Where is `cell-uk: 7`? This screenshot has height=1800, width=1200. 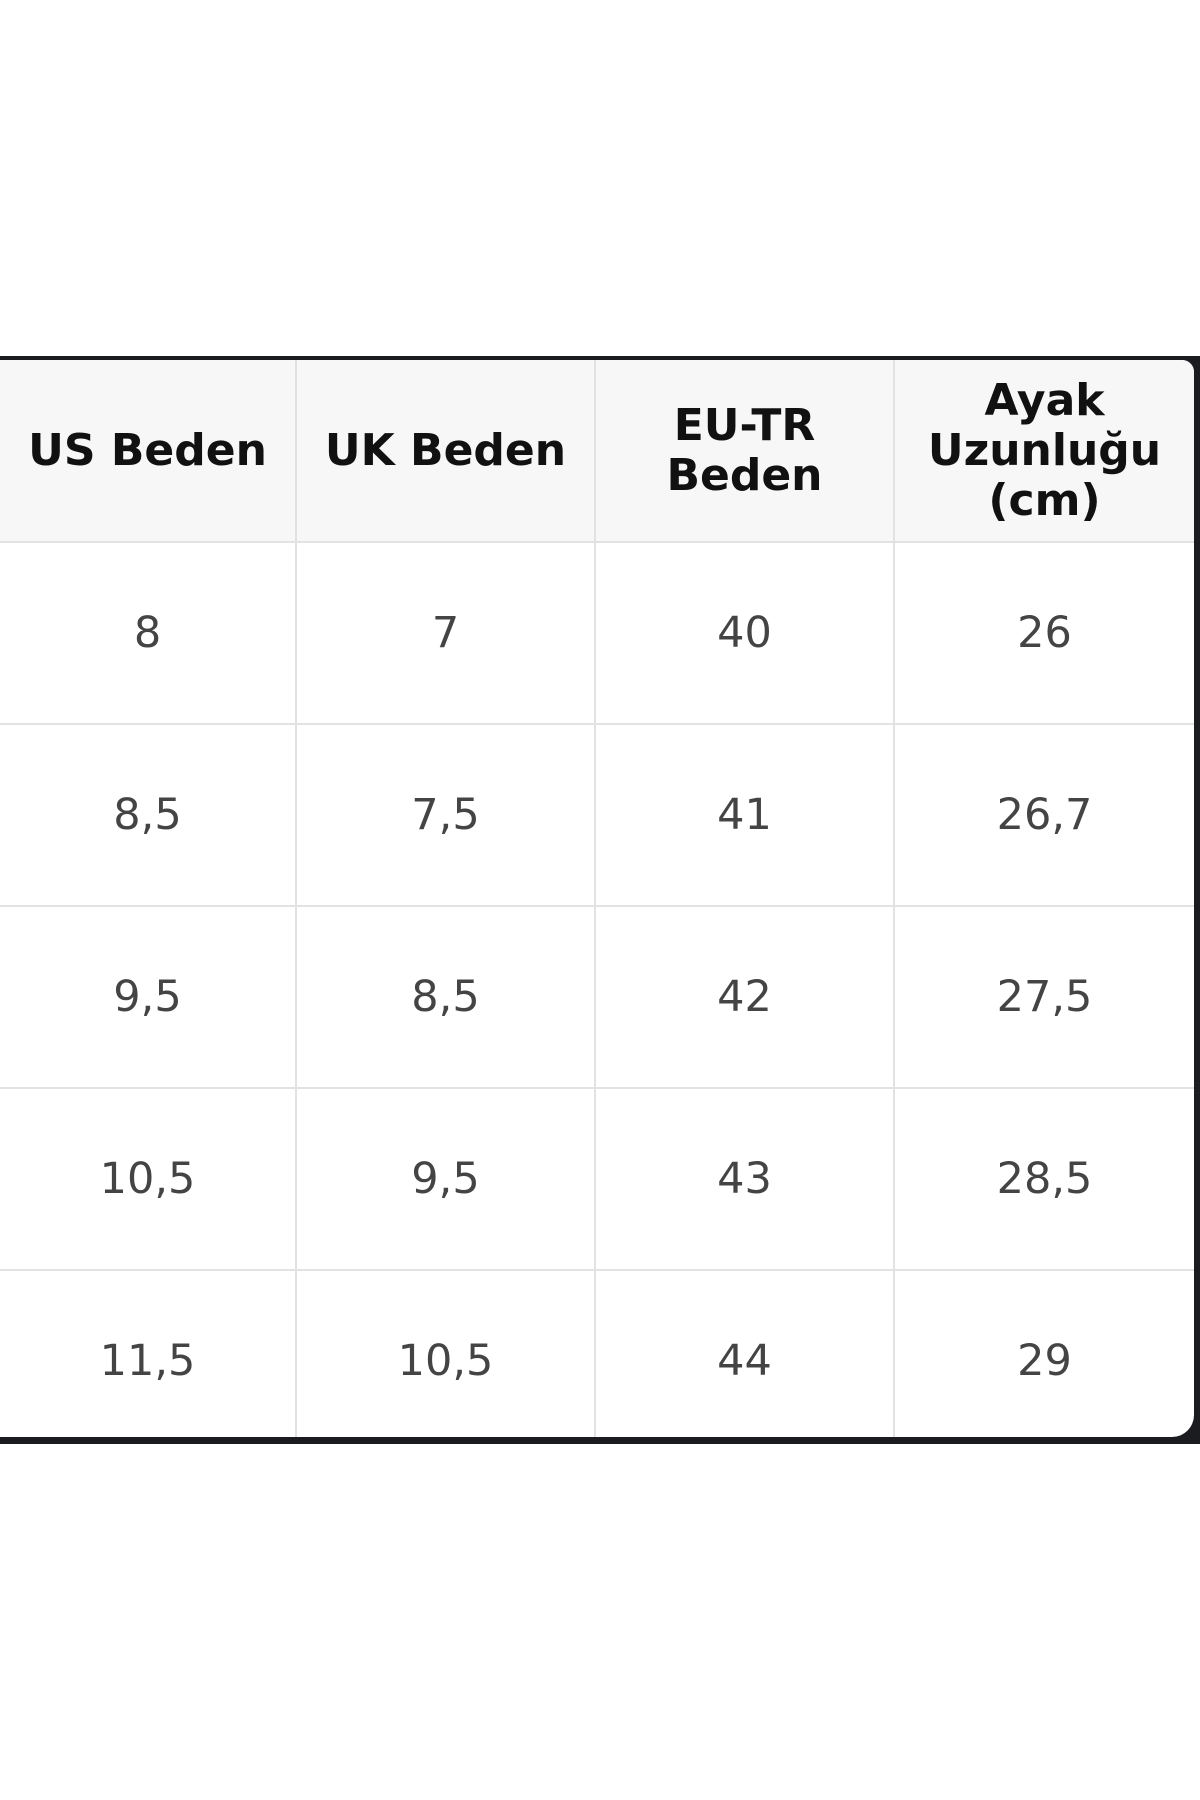 cell-uk: 7 is located at coordinates (445, 633).